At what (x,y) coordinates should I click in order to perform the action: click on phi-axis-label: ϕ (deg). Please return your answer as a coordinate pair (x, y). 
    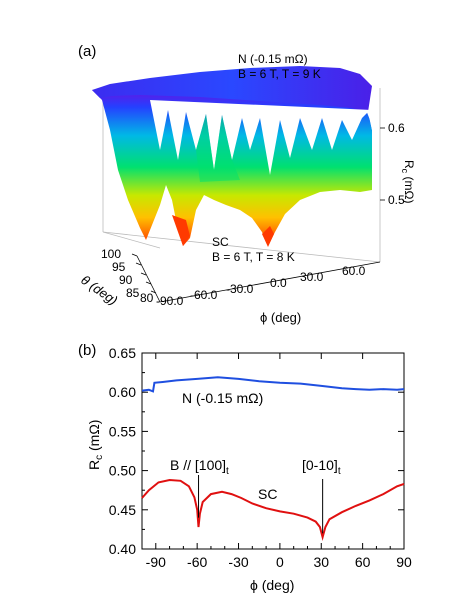
    Looking at the image, I should click on (280, 317).